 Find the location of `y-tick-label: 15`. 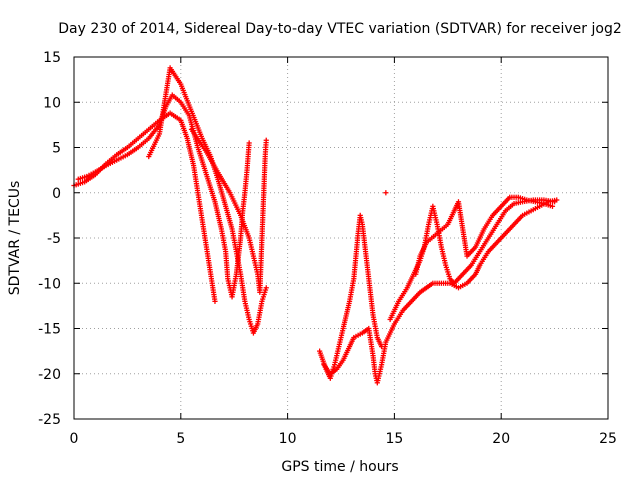

y-tick-label: 15 is located at coordinates (52, 58).